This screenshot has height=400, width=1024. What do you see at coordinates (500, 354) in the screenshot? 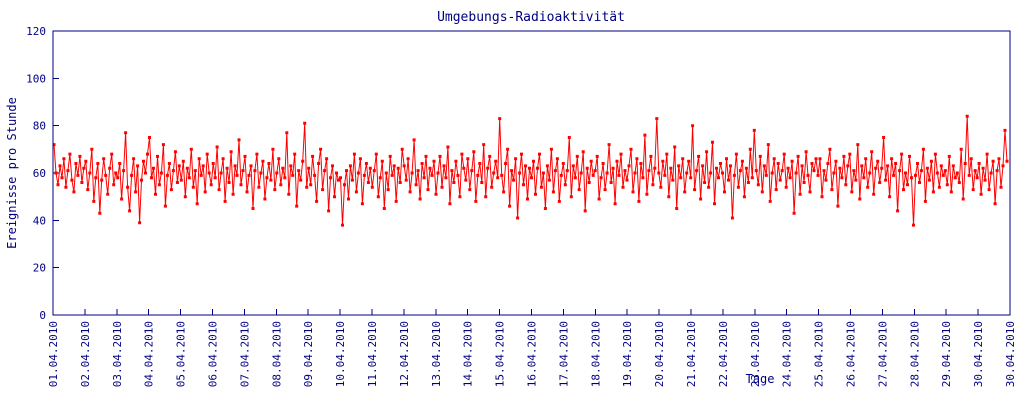
I see `x-tick-label: 15.04.2010` at bounding box center [500, 354].